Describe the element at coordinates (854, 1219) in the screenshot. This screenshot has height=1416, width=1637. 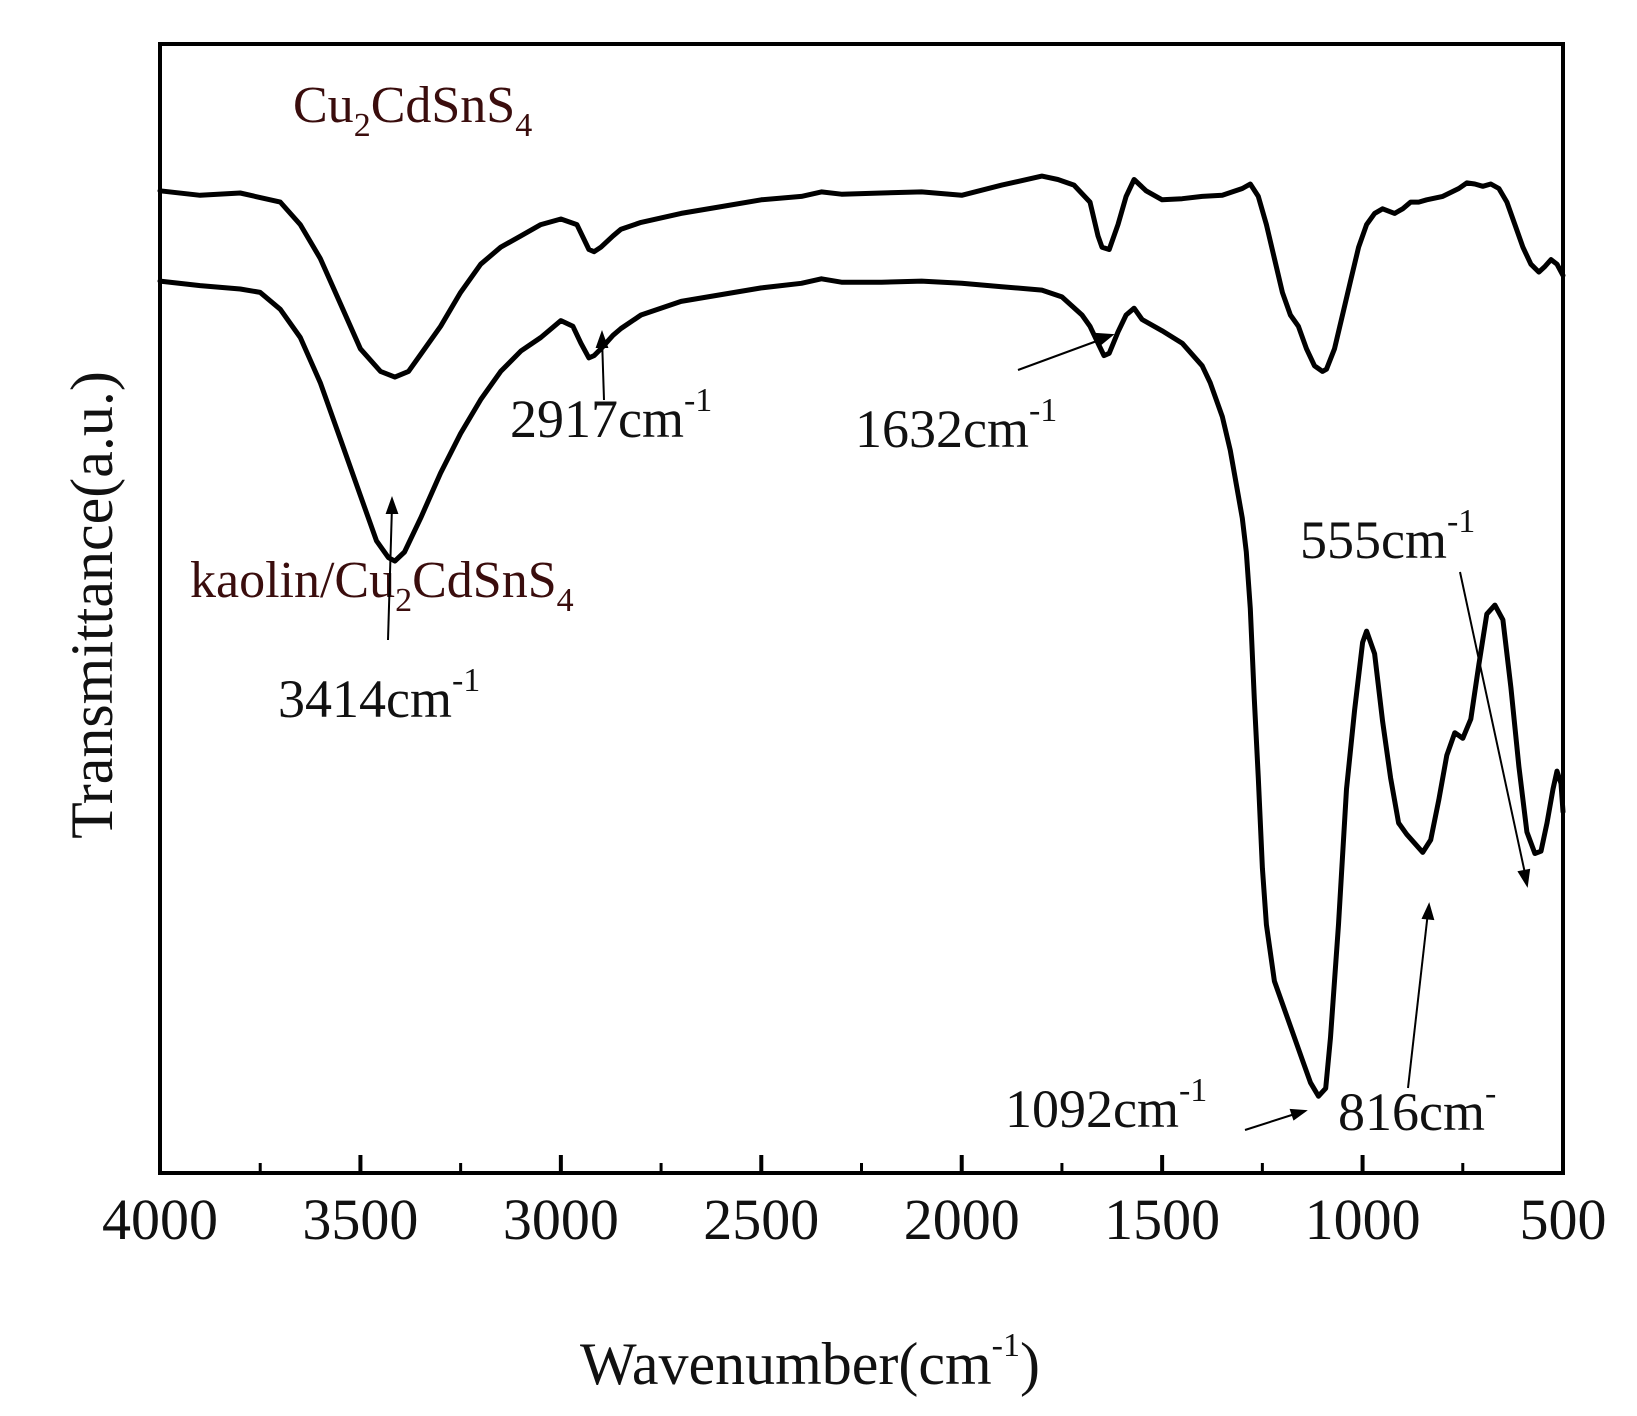
I see `x-axis-tick-labels: 4000 3500 3000 2500 2000 1500 1000 500` at that location.